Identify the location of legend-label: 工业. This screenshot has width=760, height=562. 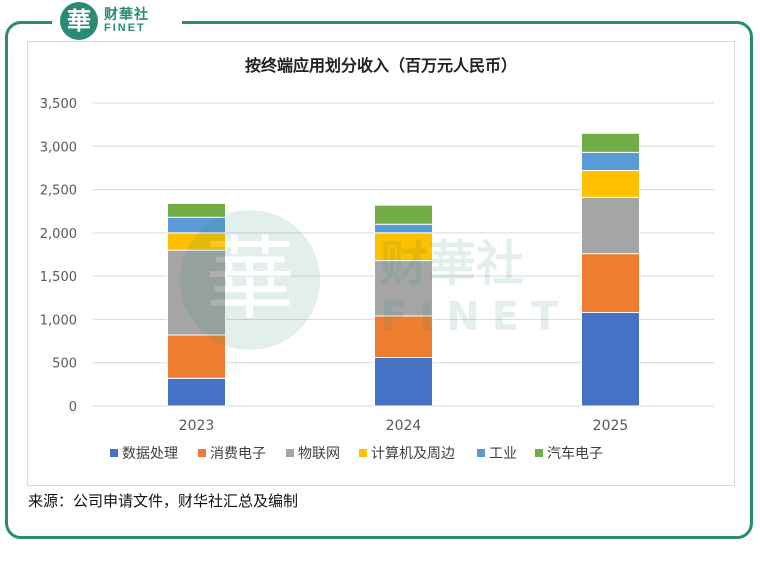
(503, 454).